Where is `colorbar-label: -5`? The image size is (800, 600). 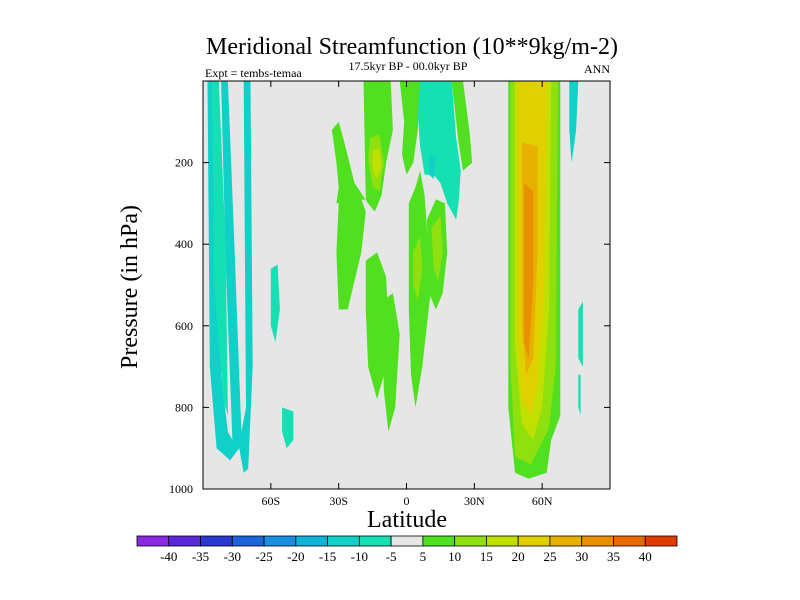
colorbar-label: -5 is located at coordinates (391, 556).